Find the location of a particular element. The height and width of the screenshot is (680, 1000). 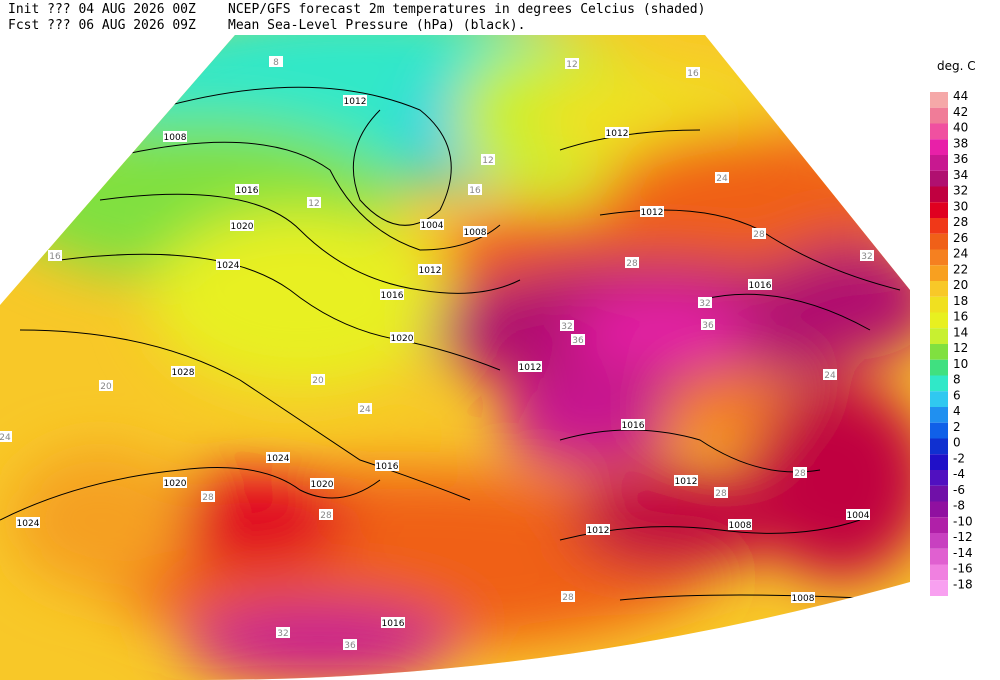

temperature-label: 16 is located at coordinates (475, 191).